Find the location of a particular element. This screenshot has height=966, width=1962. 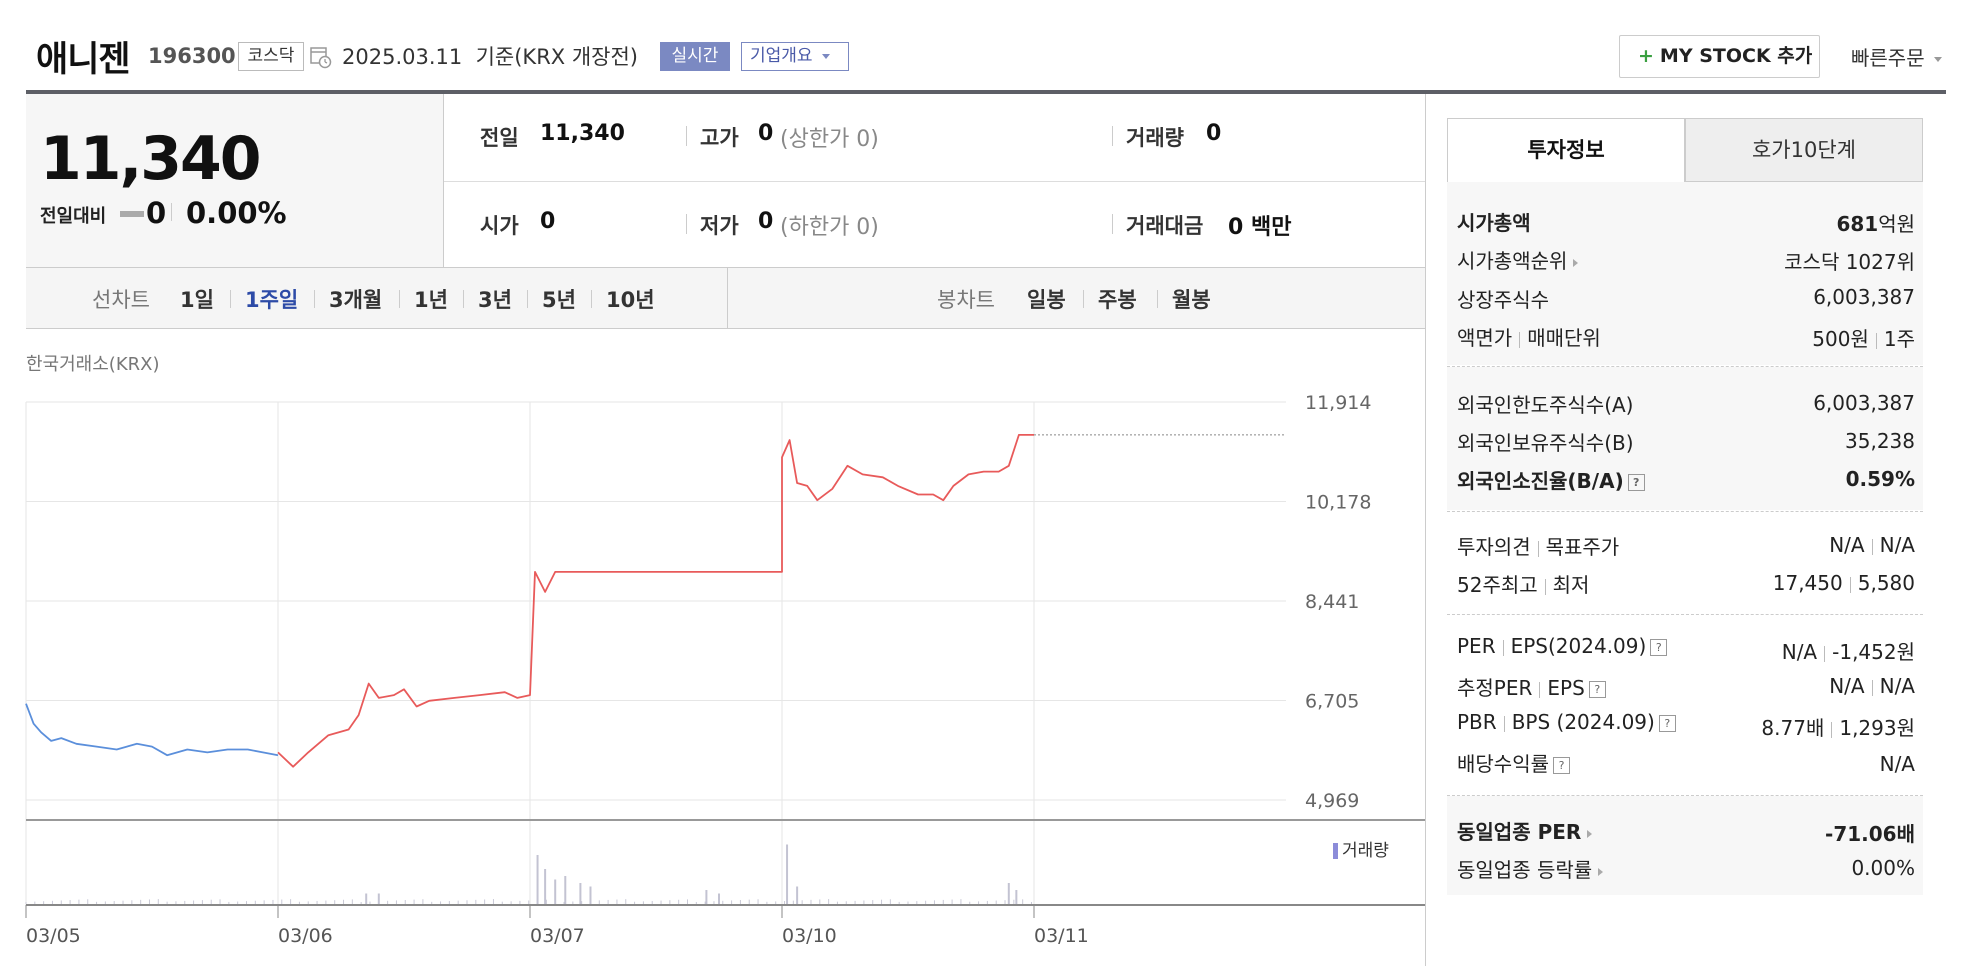

dividend-value: N/A is located at coordinates (1897, 764).